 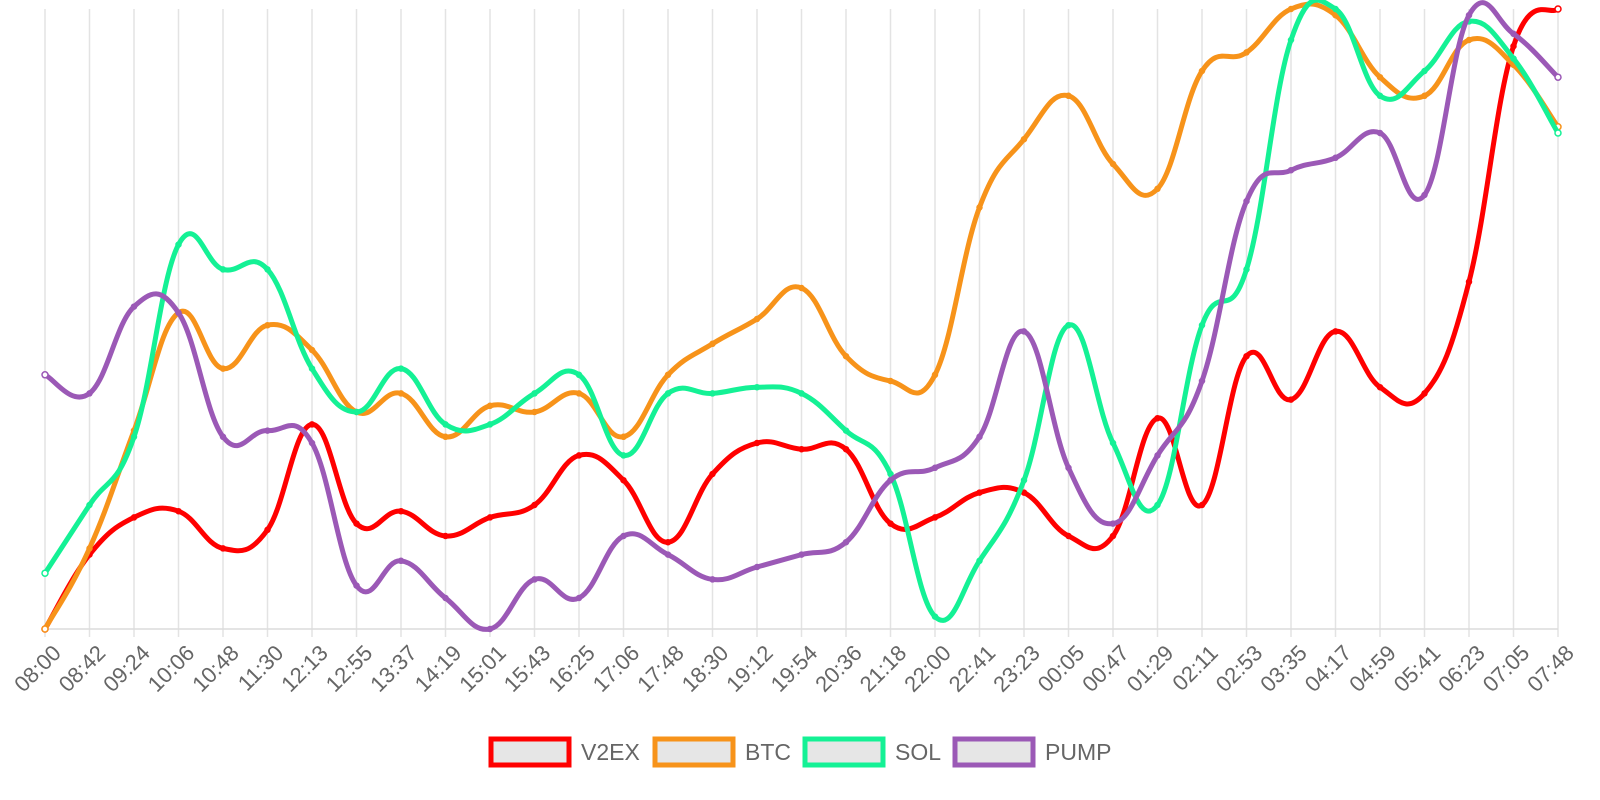 What do you see at coordinates (871, 752) in the screenshot?
I see `legend-item-sol: SOL` at bounding box center [871, 752].